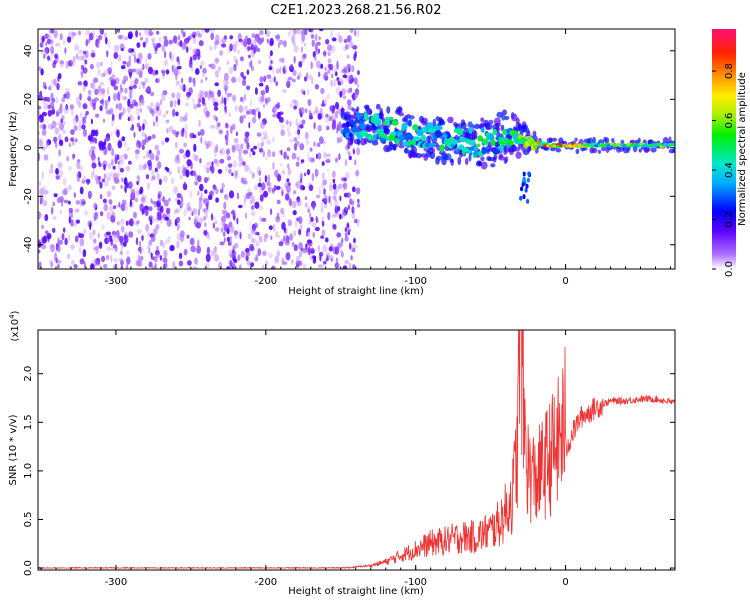  What do you see at coordinates (28, 50) in the screenshot?
I see `y-tick-label: 40` at bounding box center [28, 50].